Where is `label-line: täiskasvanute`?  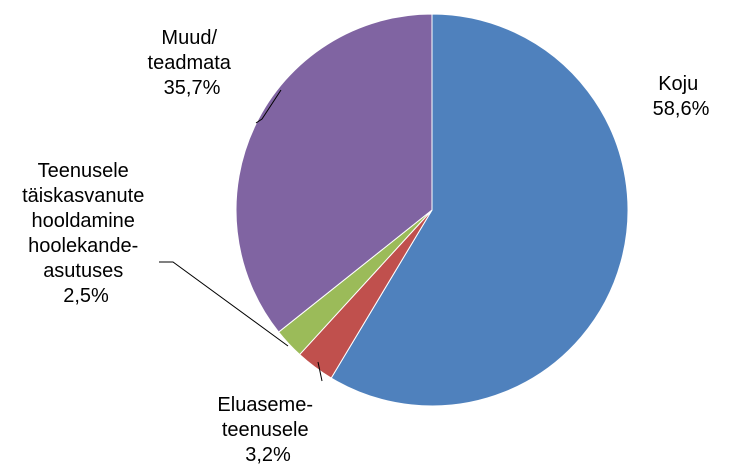
label-line: täiskasvanute is located at coordinates (83, 196).